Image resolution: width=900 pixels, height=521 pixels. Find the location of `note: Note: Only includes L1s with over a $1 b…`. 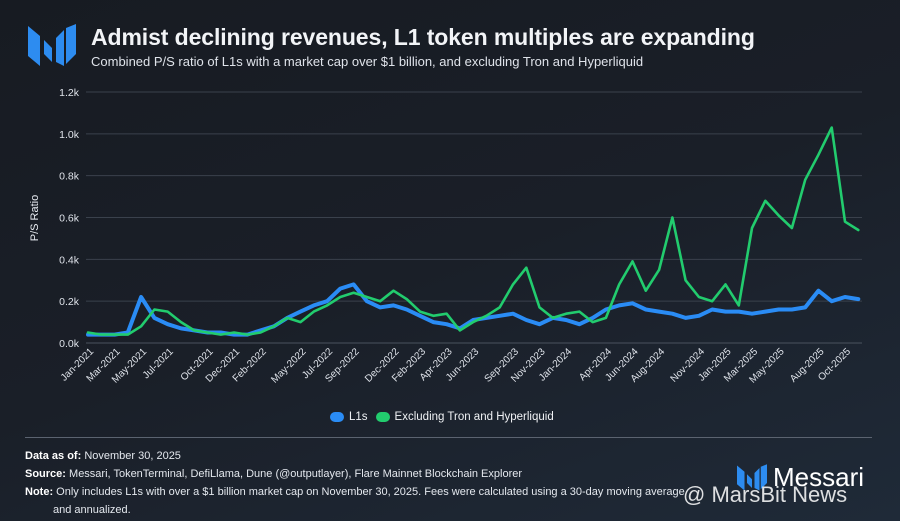

note: Note: Only includes L1s with over a $1 b… is located at coordinates (355, 492).